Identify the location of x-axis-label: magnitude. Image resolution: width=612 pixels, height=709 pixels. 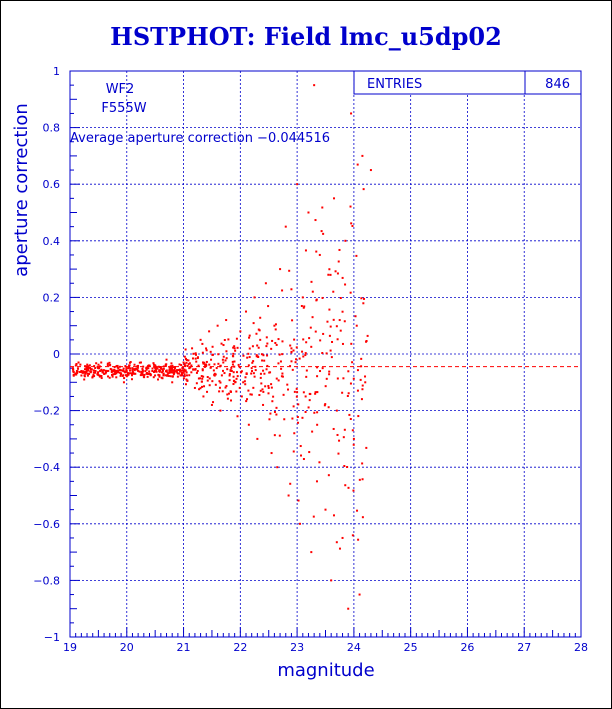
(325, 670).